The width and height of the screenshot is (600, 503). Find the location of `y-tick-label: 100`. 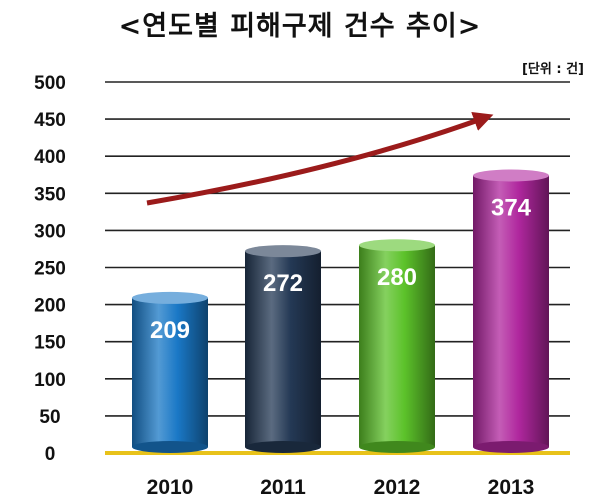

y-tick-label: 100 is located at coordinates (50, 380).